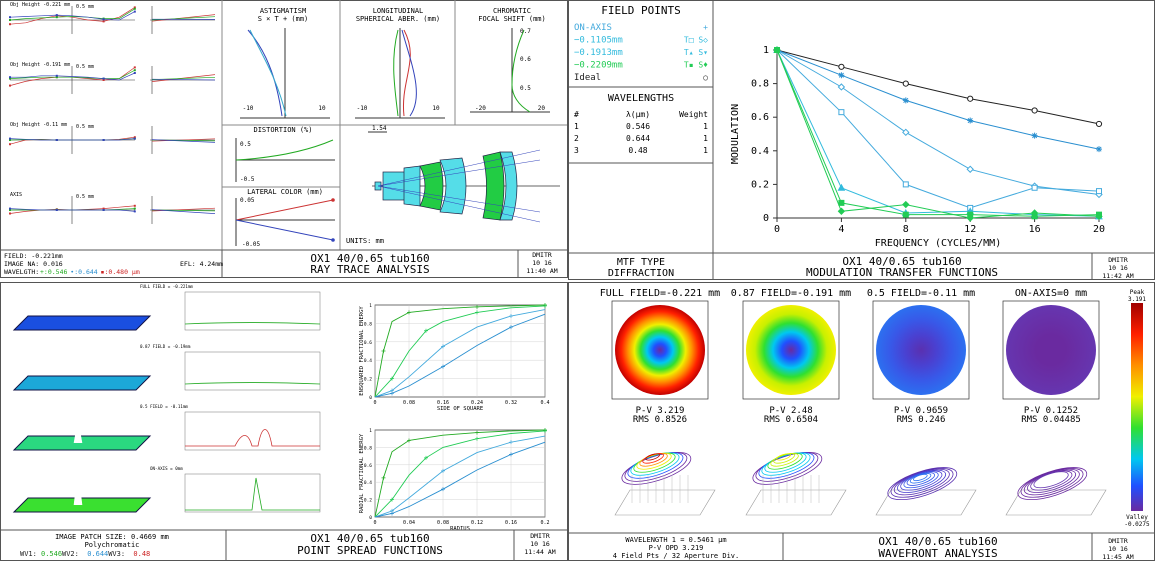 Image resolution: width=1157 pixels, height=568 pixels. I want to click on field-point-label: −0.1913mm, so click(598, 53).